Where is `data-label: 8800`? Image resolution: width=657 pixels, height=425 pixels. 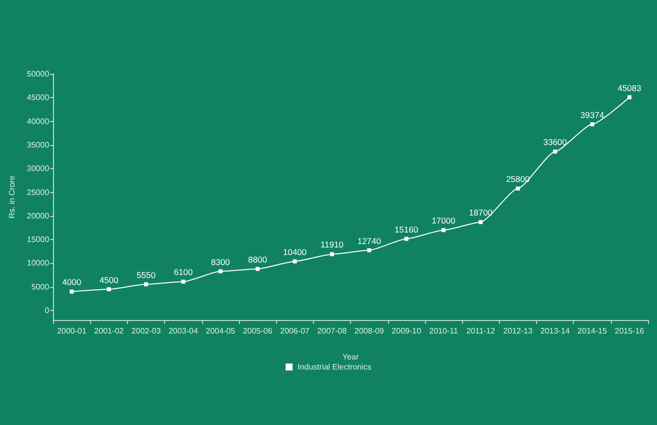 data-label: 8800 is located at coordinates (258, 259).